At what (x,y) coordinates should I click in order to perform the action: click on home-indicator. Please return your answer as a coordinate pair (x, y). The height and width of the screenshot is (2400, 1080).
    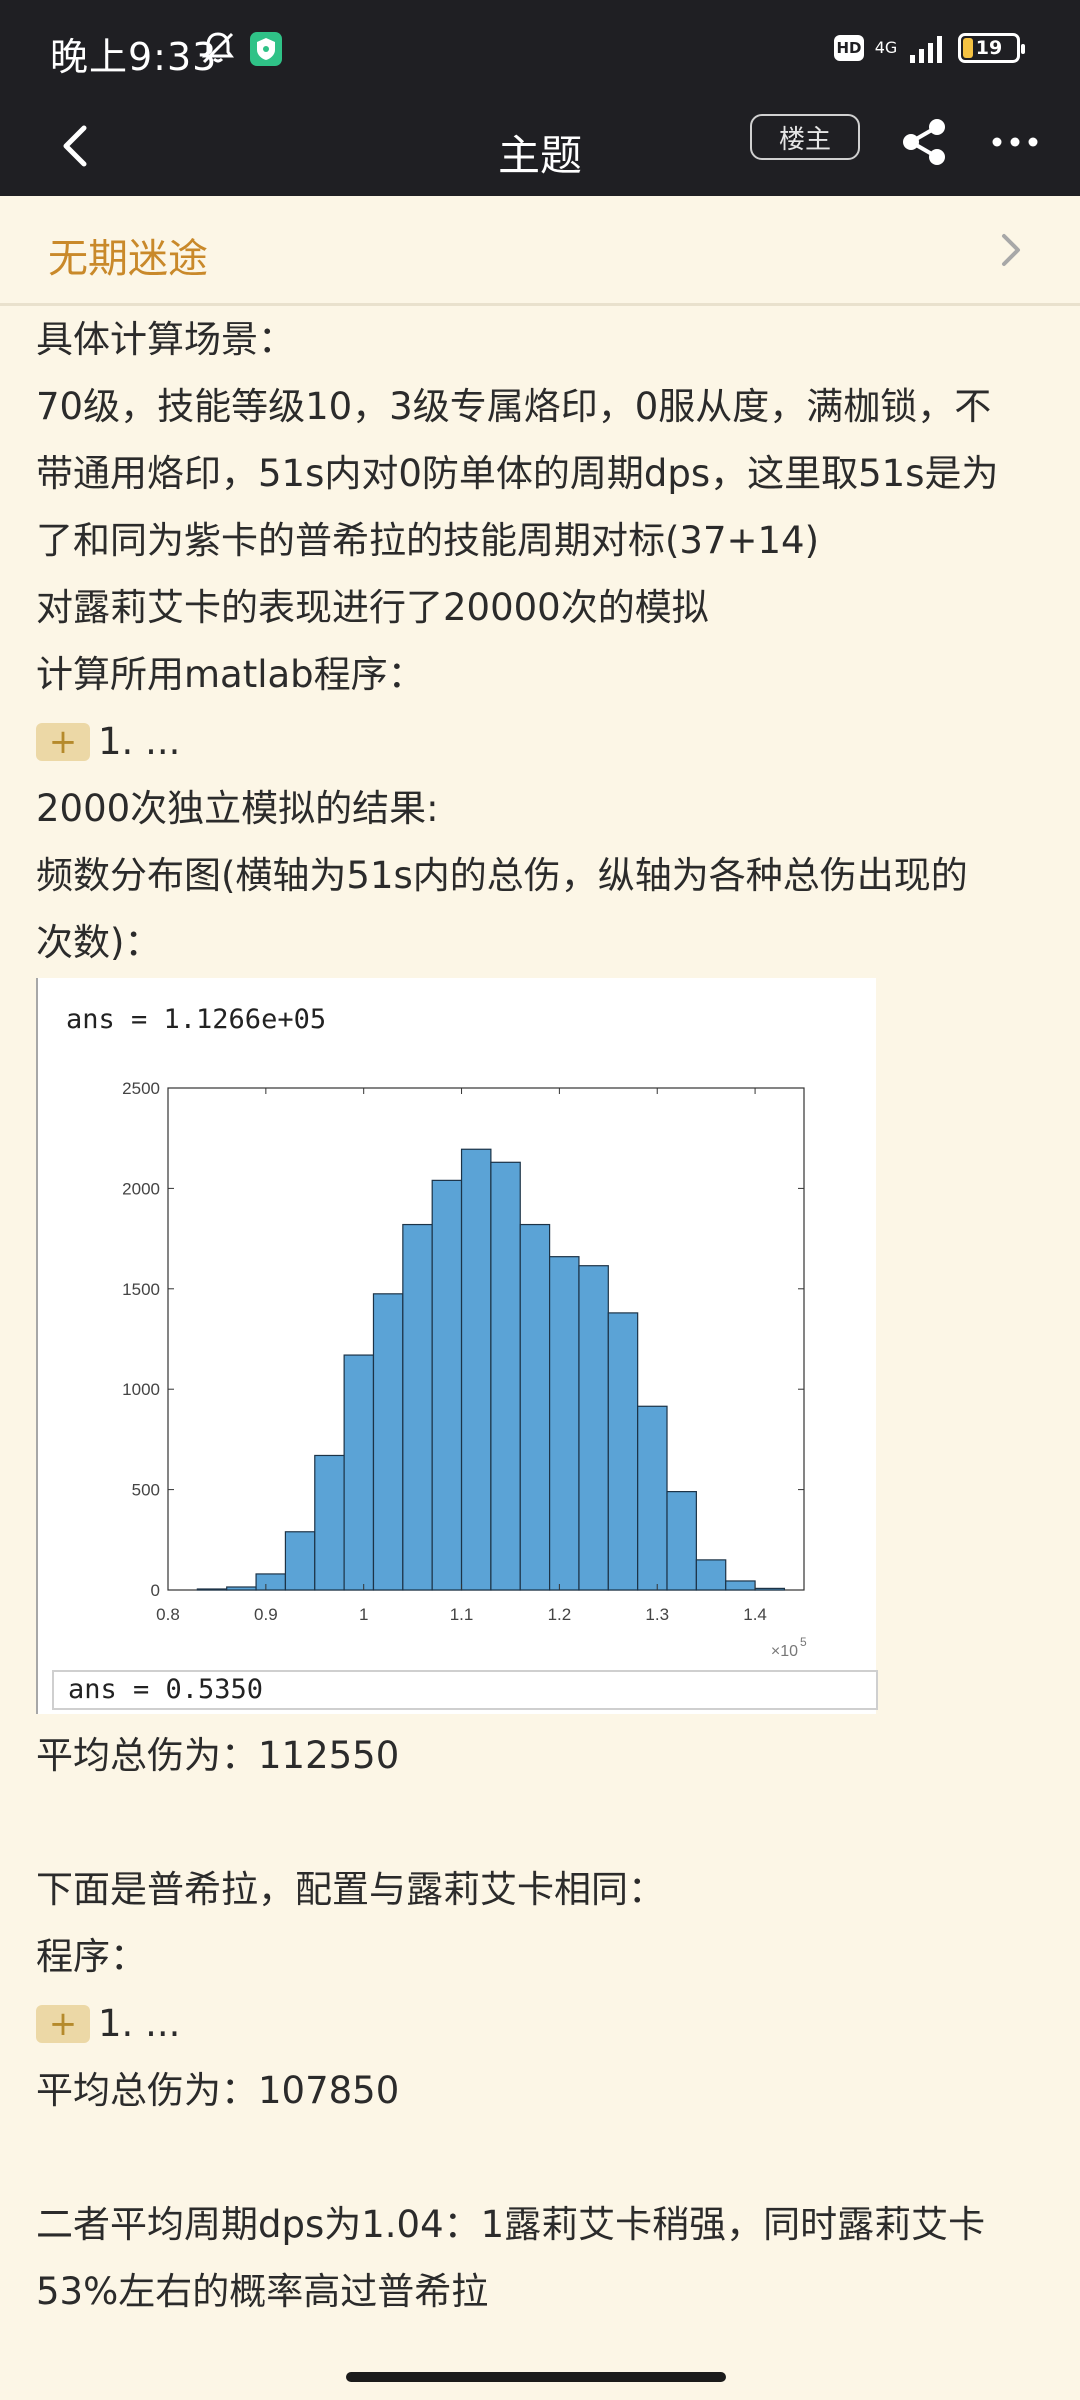
    Looking at the image, I should click on (536, 2377).